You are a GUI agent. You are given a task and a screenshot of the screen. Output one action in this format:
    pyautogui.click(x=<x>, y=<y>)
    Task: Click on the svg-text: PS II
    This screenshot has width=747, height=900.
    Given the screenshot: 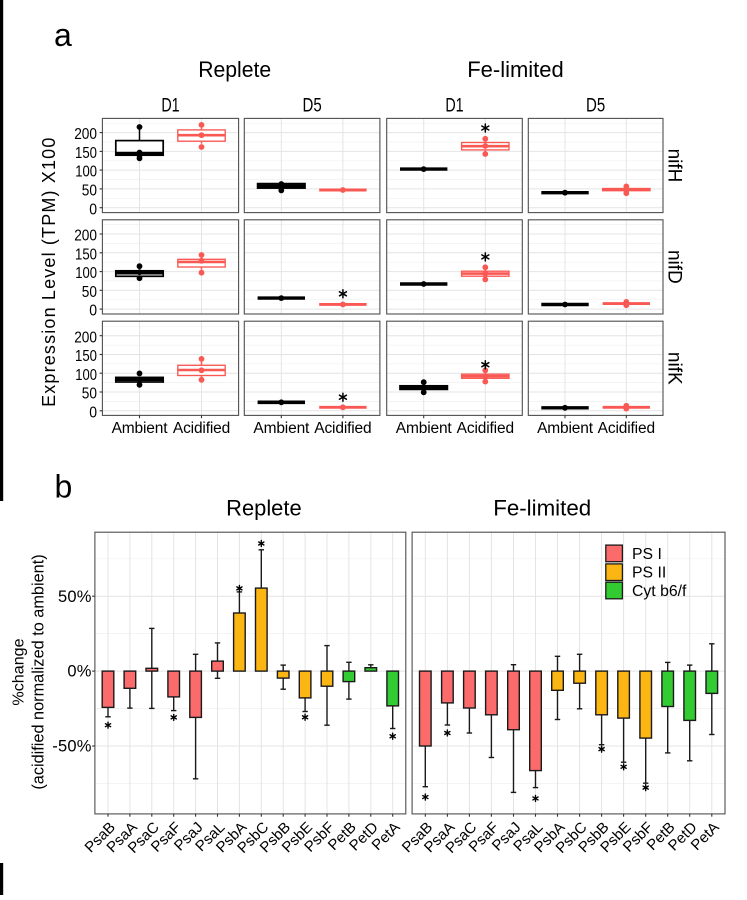 What is the action you would take?
    pyautogui.click(x=649, y=573)
    